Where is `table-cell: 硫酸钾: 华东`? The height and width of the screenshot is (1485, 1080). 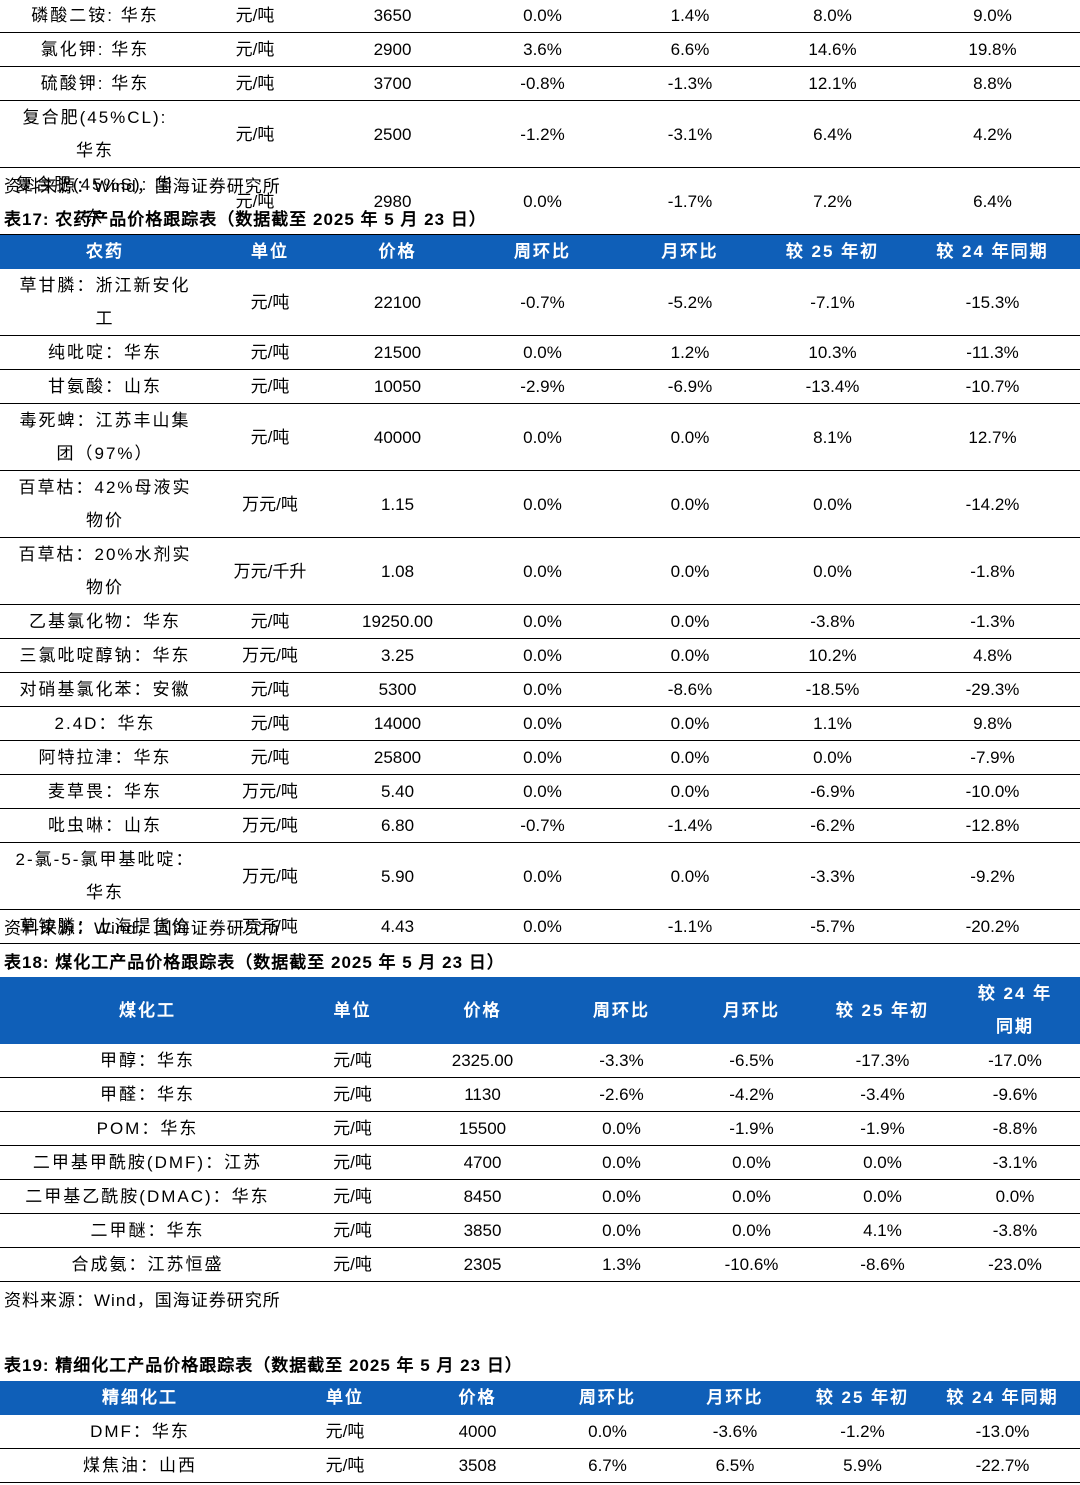 table-cell: 硫酸钾: 华东 is located at coordinates (95, 83).